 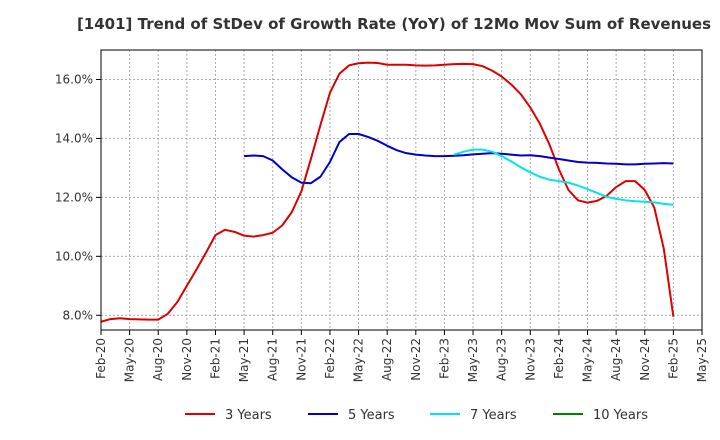 What do you see at coordinates (130, 360) in the screenshot?
I see `x-tick-label: May-20` at bounding box center [130, 360].